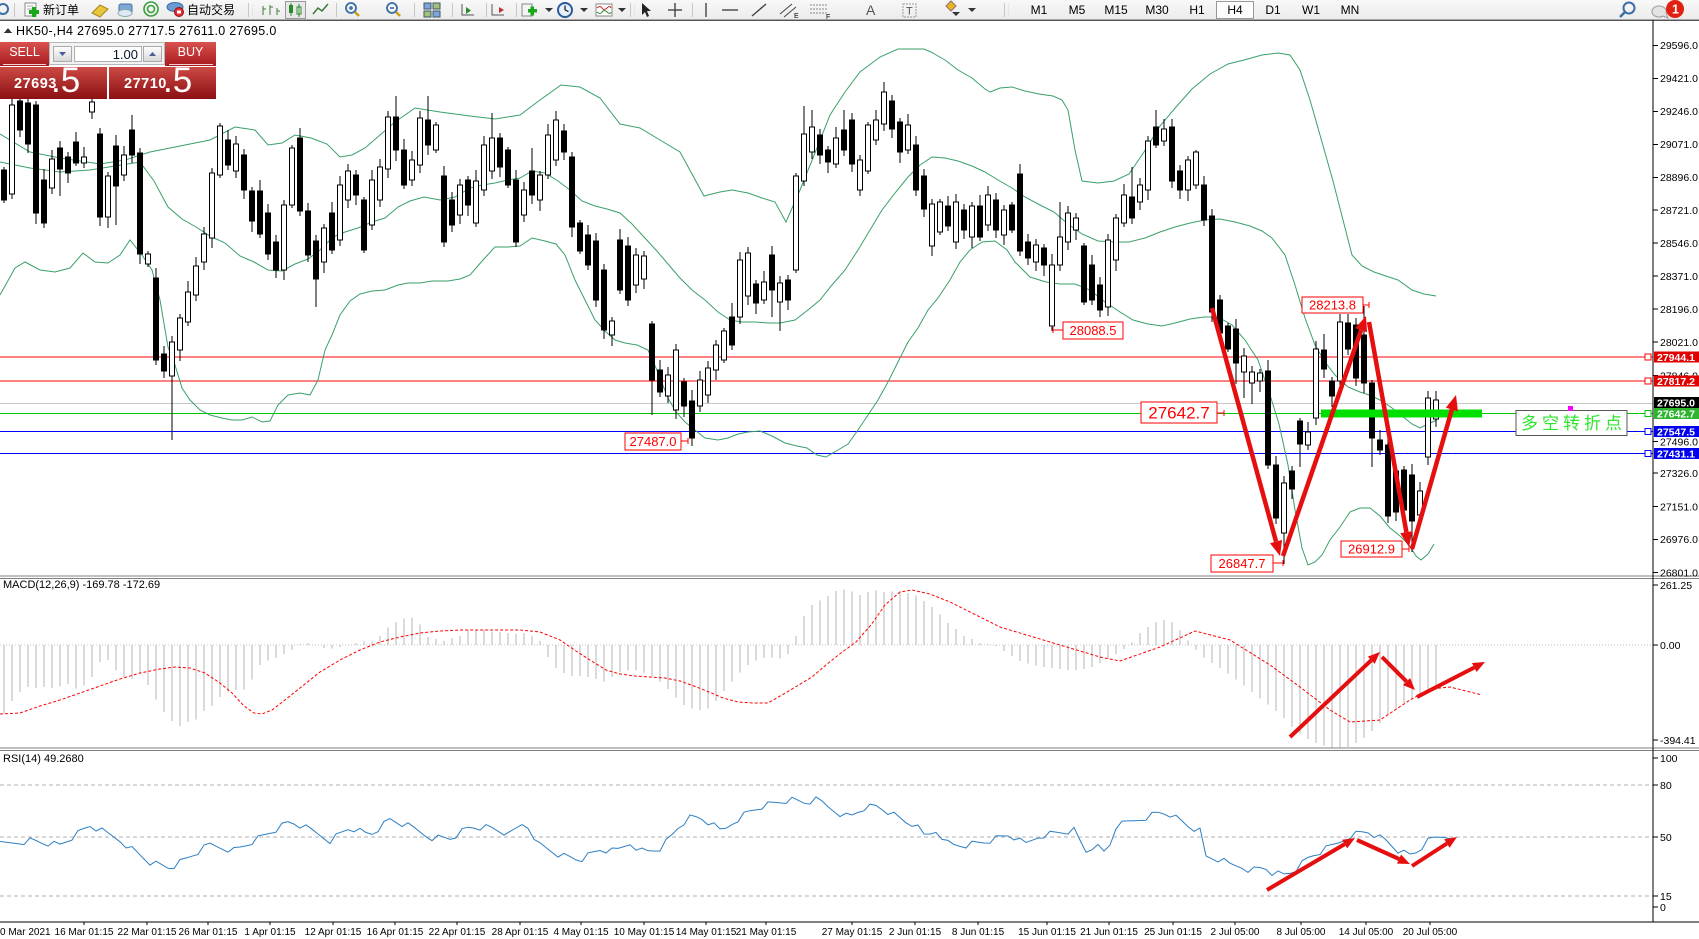 The height and width of the screenshot is (939, 1699). I want to click on svg-text: -394.41, so click(1678, 741).